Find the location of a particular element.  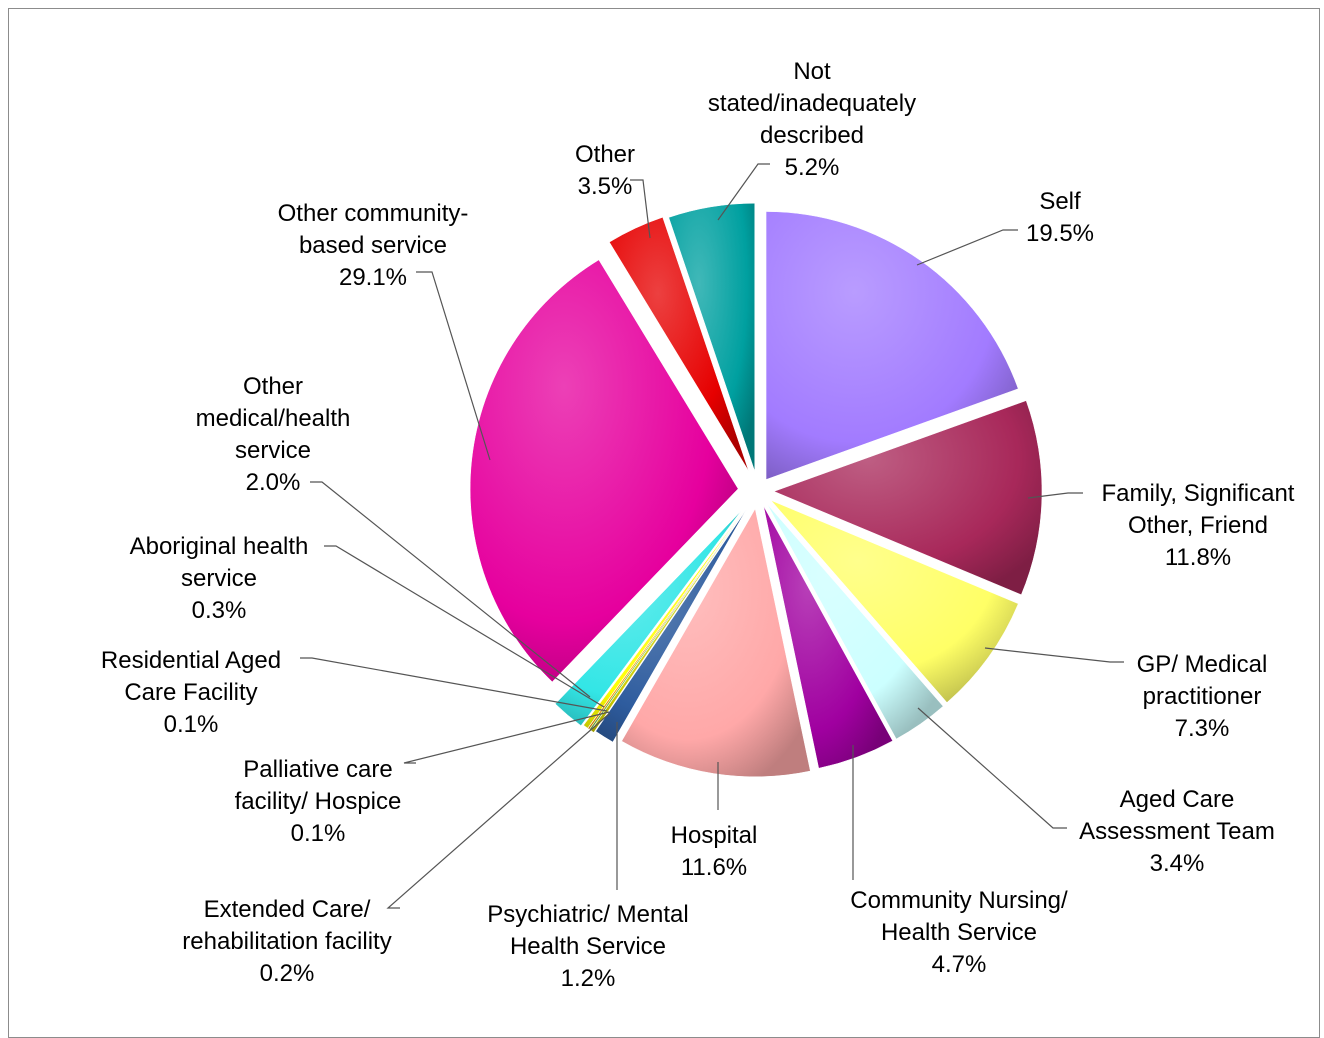

slice-label-line: Not is located at coordinates (812, 71).